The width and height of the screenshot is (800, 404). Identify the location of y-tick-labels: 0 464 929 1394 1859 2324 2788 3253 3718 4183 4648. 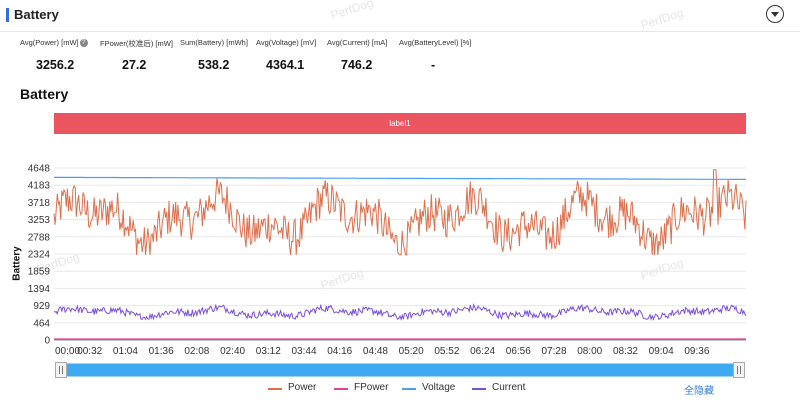
(39, 255).